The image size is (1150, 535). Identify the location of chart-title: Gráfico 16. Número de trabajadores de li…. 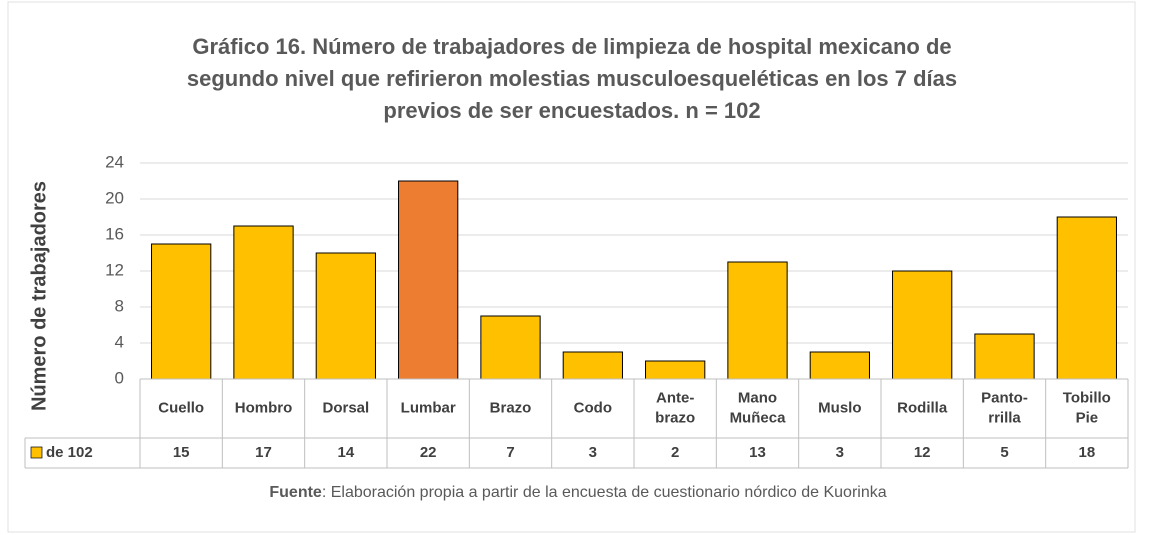
(571, 46).